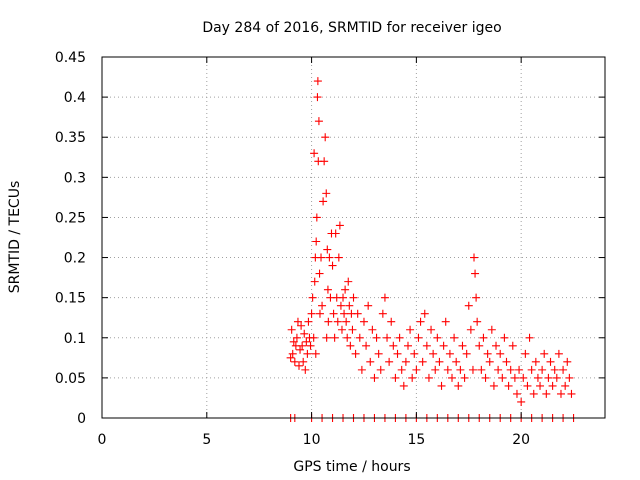 The image size is (640, 480). What do you see at coordinates (75, 339) in the screenshot?
I see `y-tick-label: 0.1` at bounding box center [75, 339].